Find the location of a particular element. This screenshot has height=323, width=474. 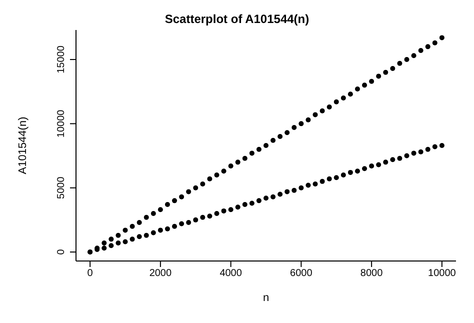

x-tick-label: 2000 is located at coordinates (160, 274).